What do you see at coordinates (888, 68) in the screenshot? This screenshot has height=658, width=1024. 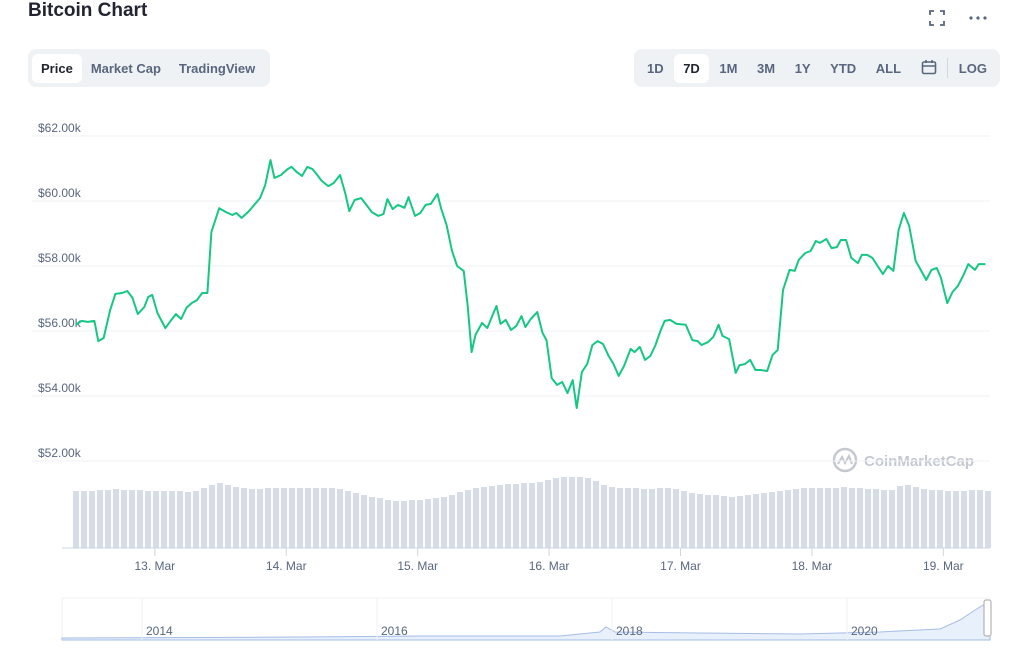 I see `range-button: ALL` at bounding box center [888, 68].